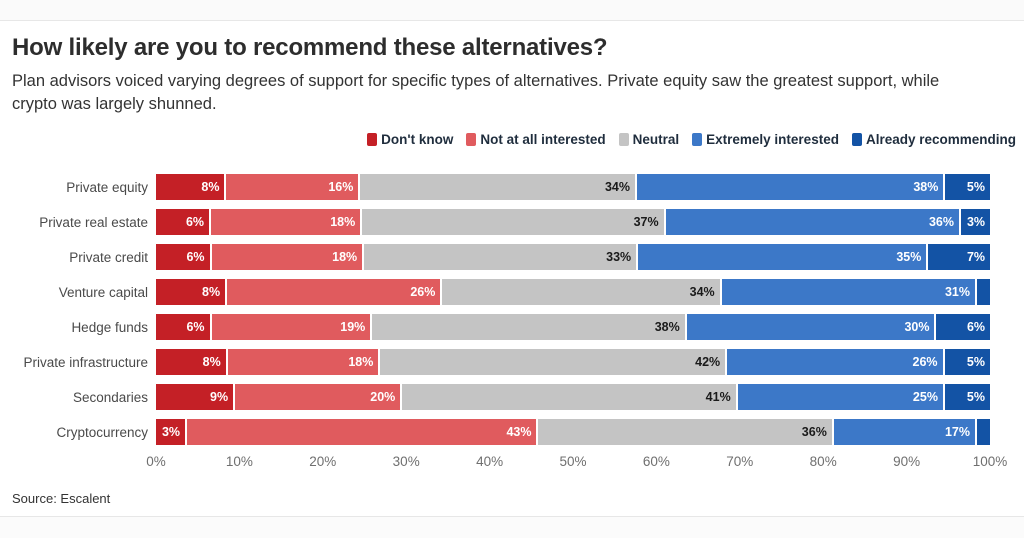  What do you see at coordinates (528, 327) in the screenshot?
I see `bar-segment: 38%` at bounding box center [528, 327].